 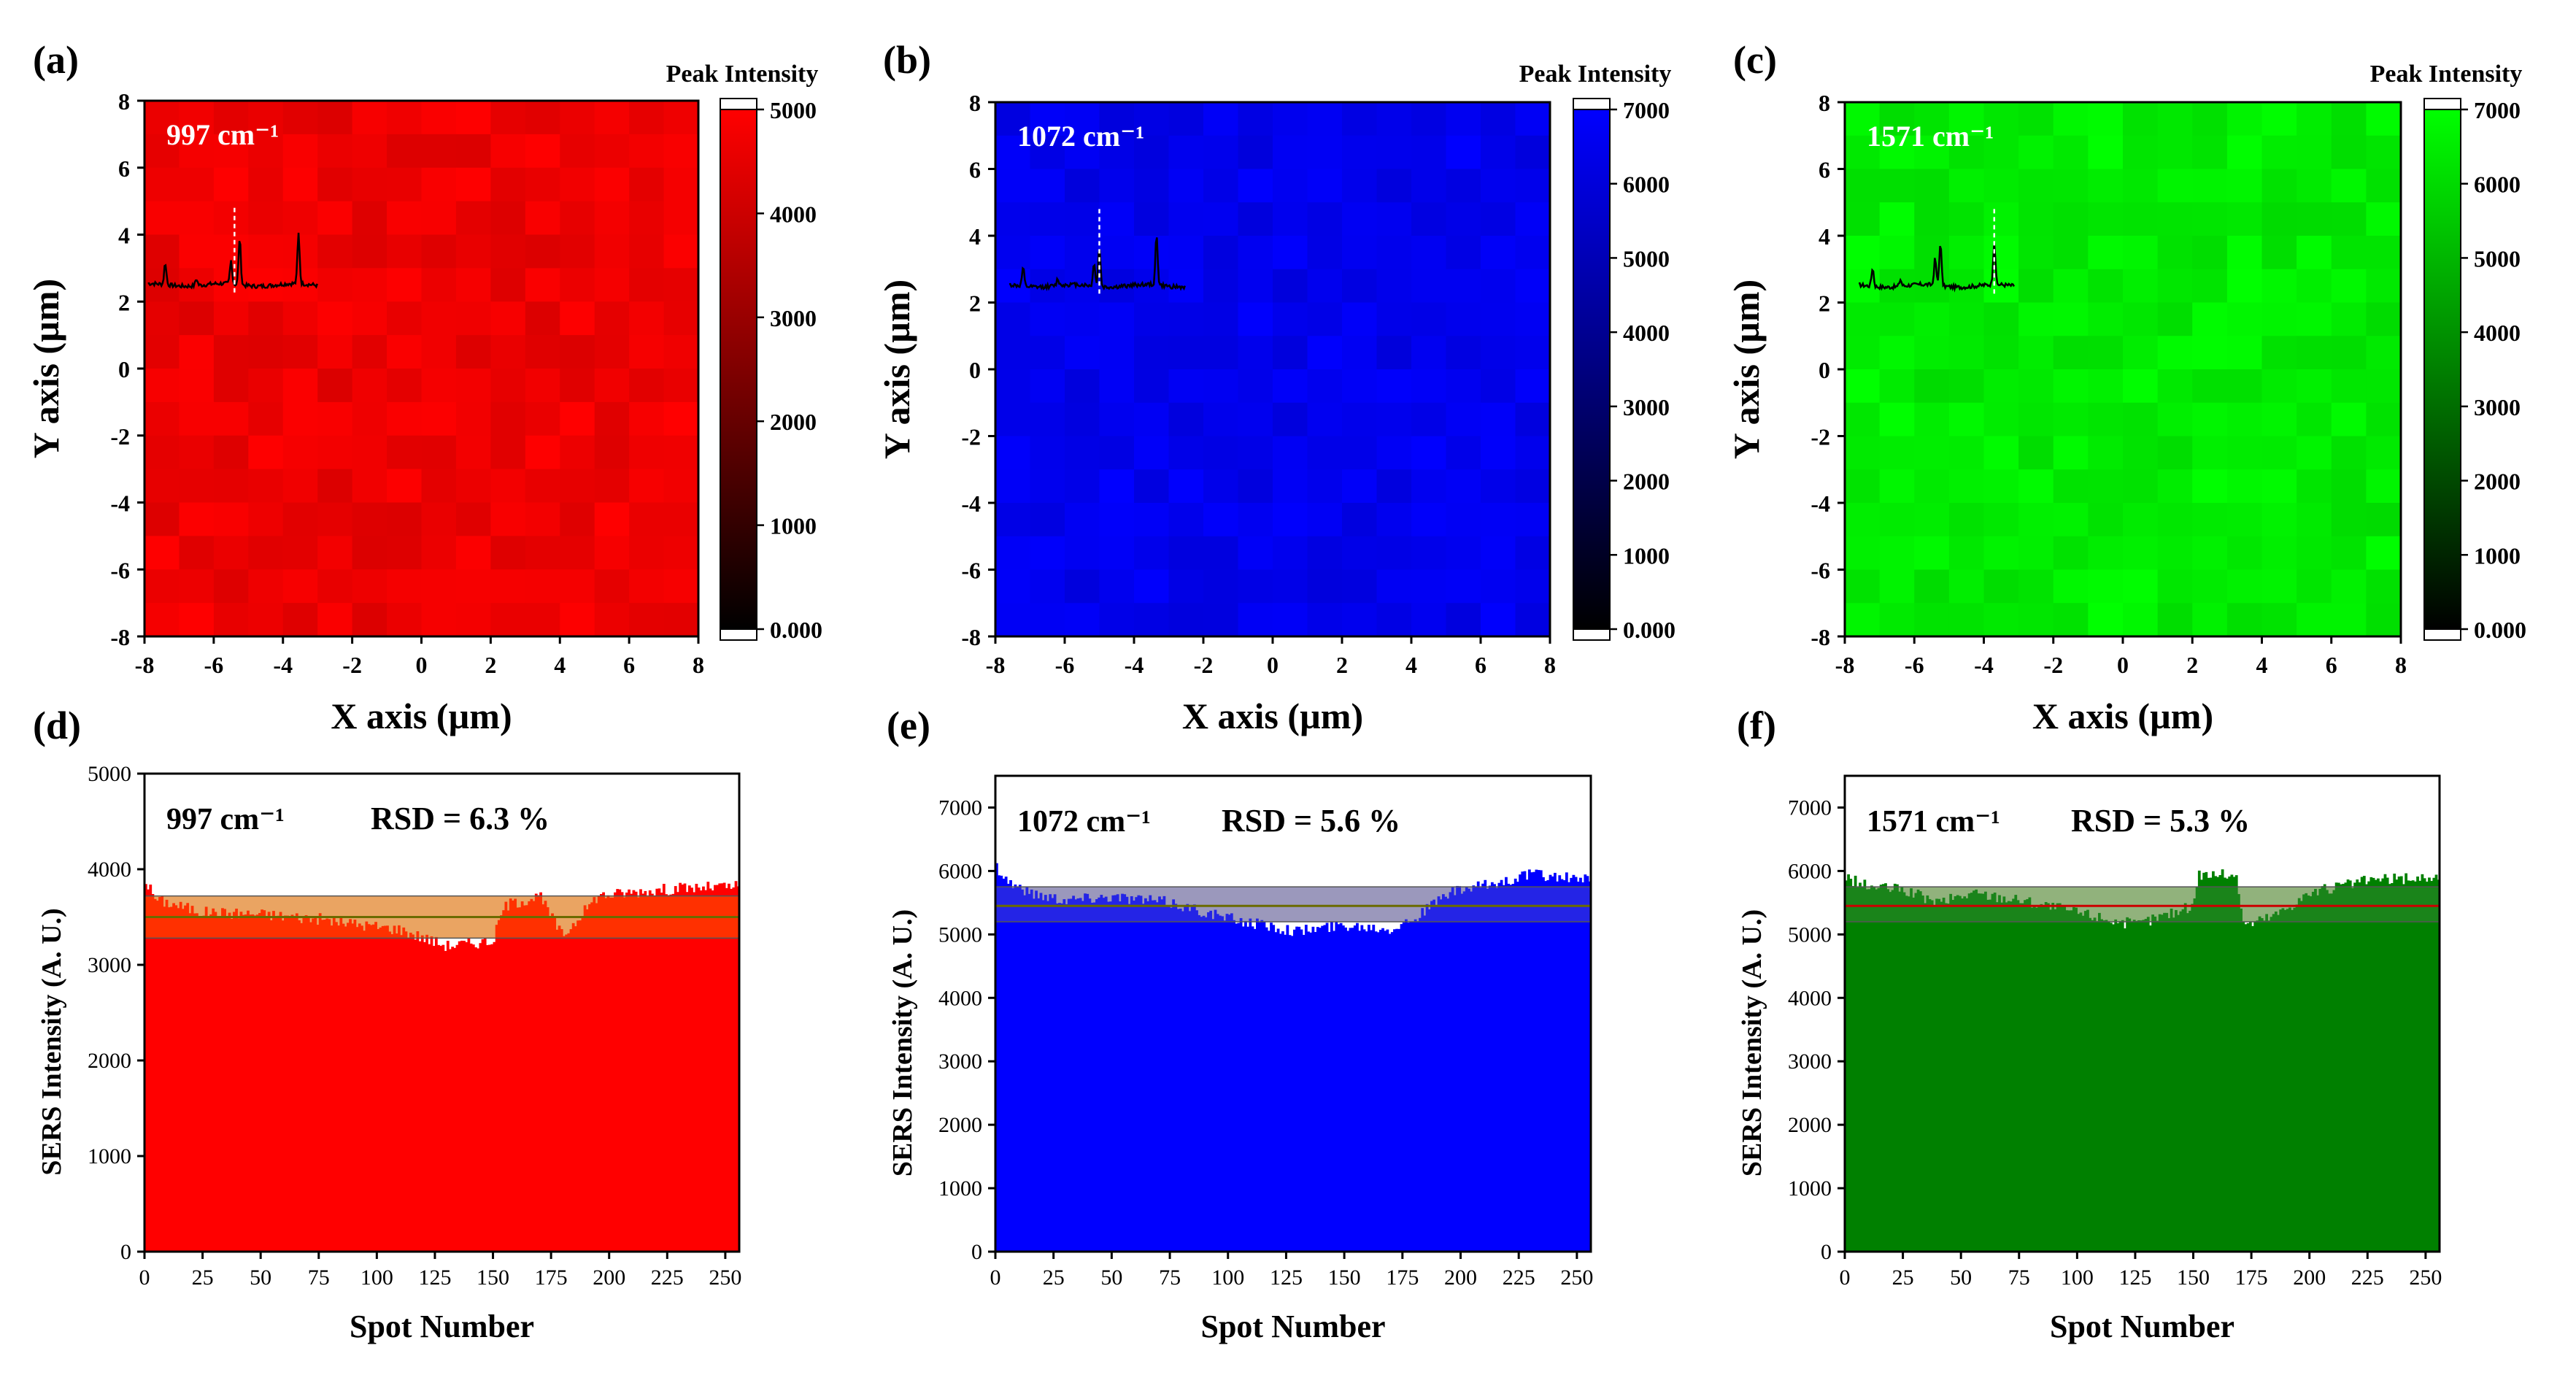 What do you see at coordinates (57, 725) in the screenshot?
I see `panel-label: (d)` at bounding box center [57, 725].